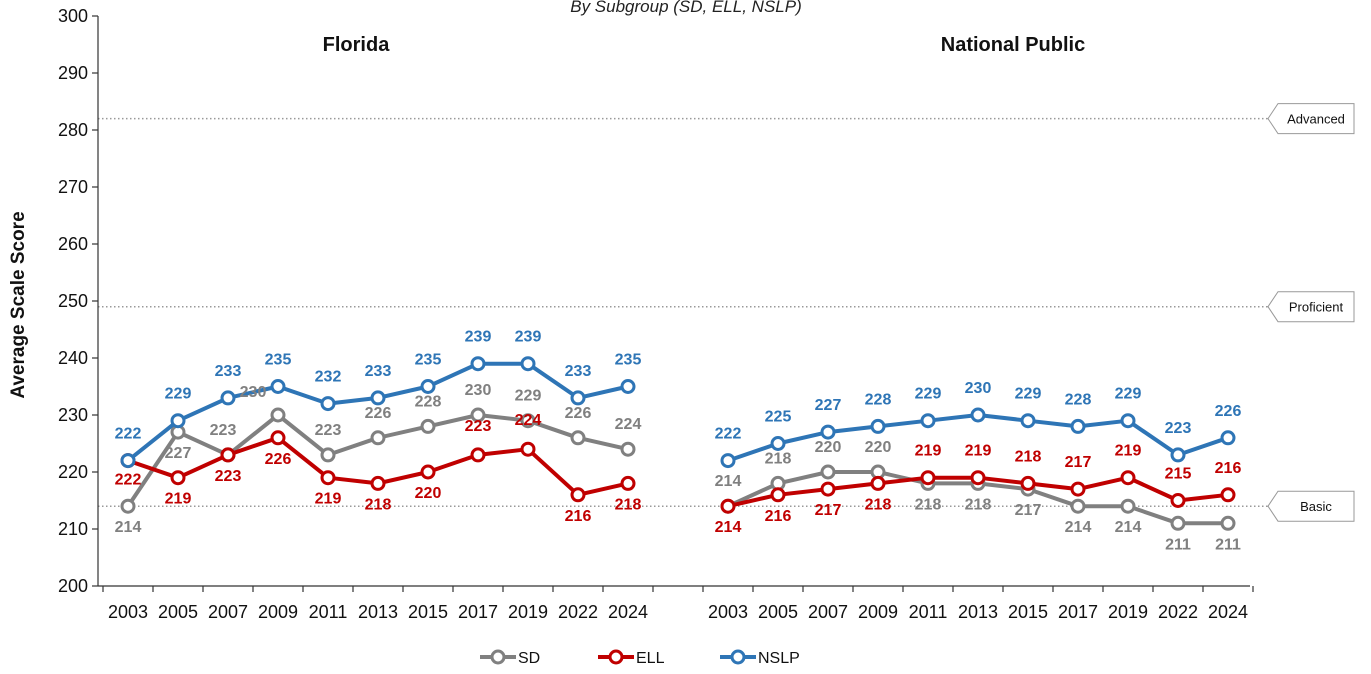 This screenshot has width=1371, height=674. What do you see at coordinates (18, 304) in the screenshot?
I see `y-axis-label: Average Scale Score` at bounding box center [18, 304].